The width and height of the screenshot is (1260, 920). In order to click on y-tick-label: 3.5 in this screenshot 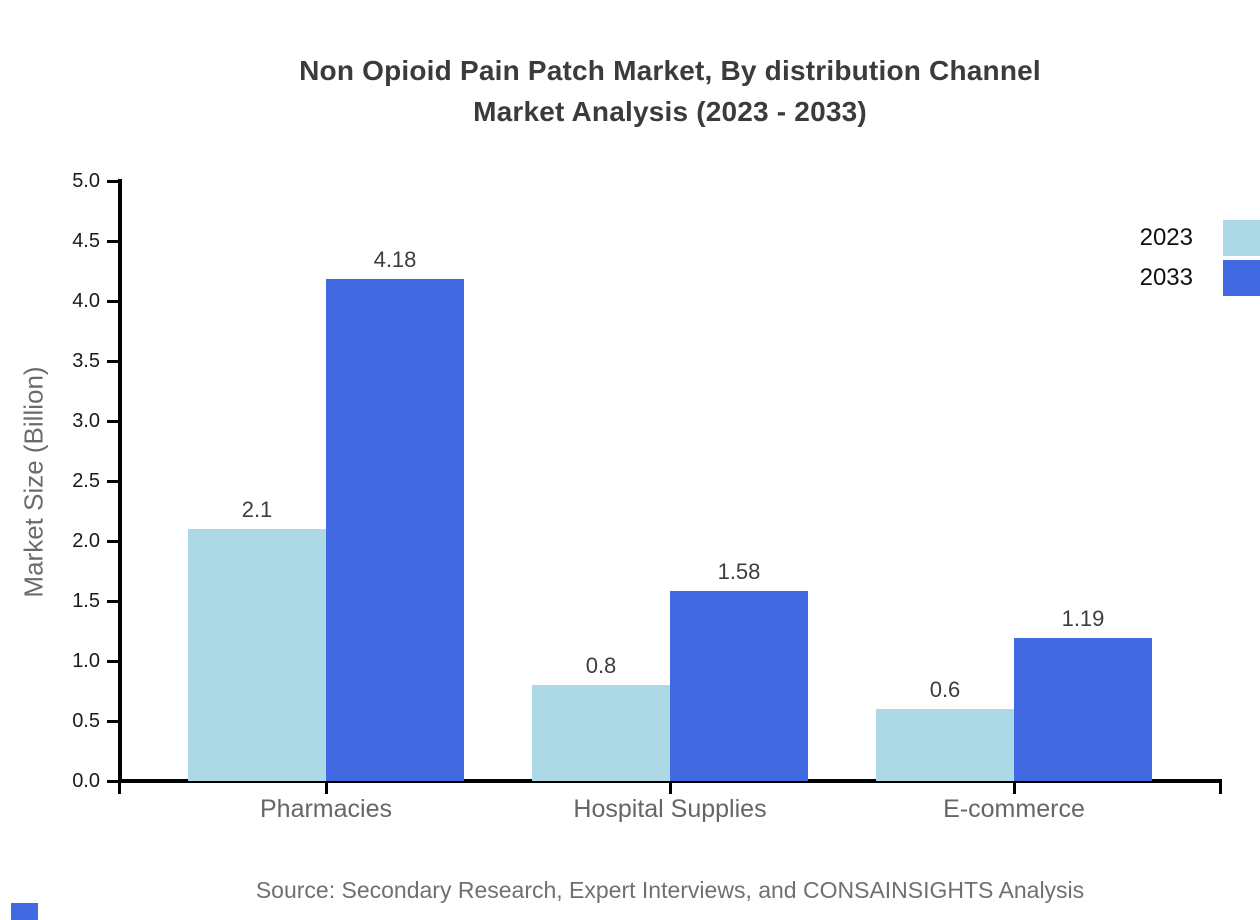, I will do `click(86, 361)`.